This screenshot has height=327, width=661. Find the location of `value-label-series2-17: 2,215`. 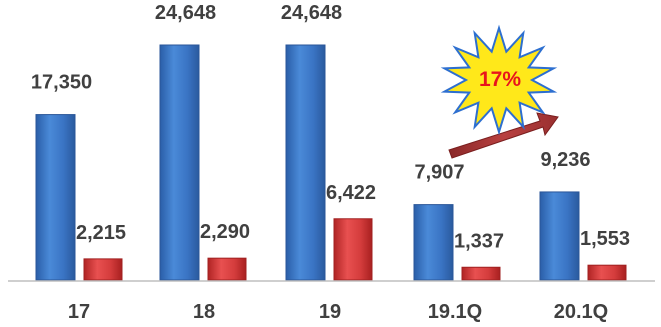

value-label-series2-17: 2,215 is located at coordinates (101, 233).